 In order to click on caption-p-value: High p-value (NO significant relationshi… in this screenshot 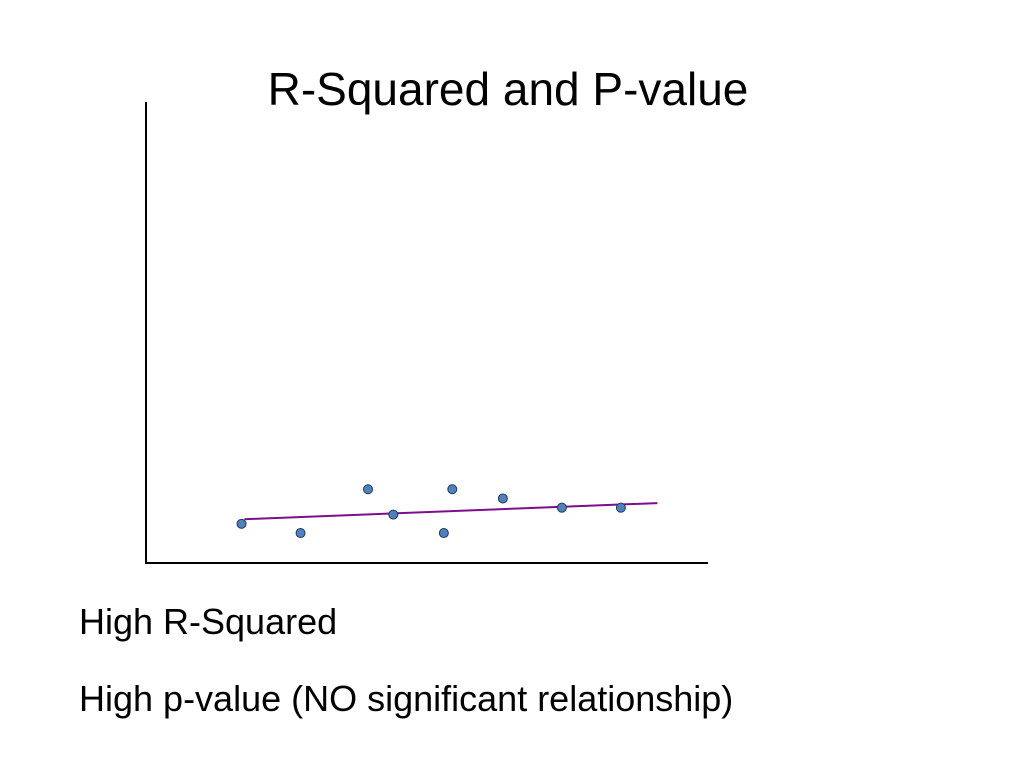, I will do `click(406, 698)`.